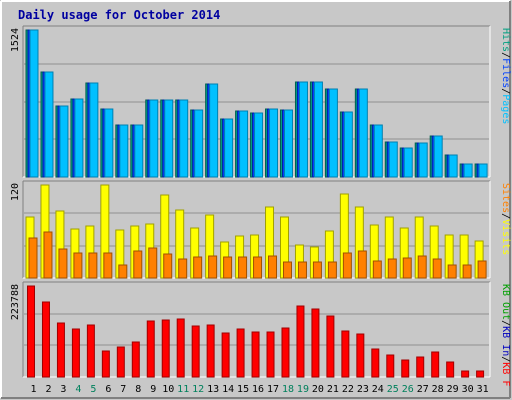 The height and width of the screenshot is (400, 512). What do you see at coordinates (108, 389) in the screenshot?
I see `day-label-6: 6` at bounding box center [108, 389].